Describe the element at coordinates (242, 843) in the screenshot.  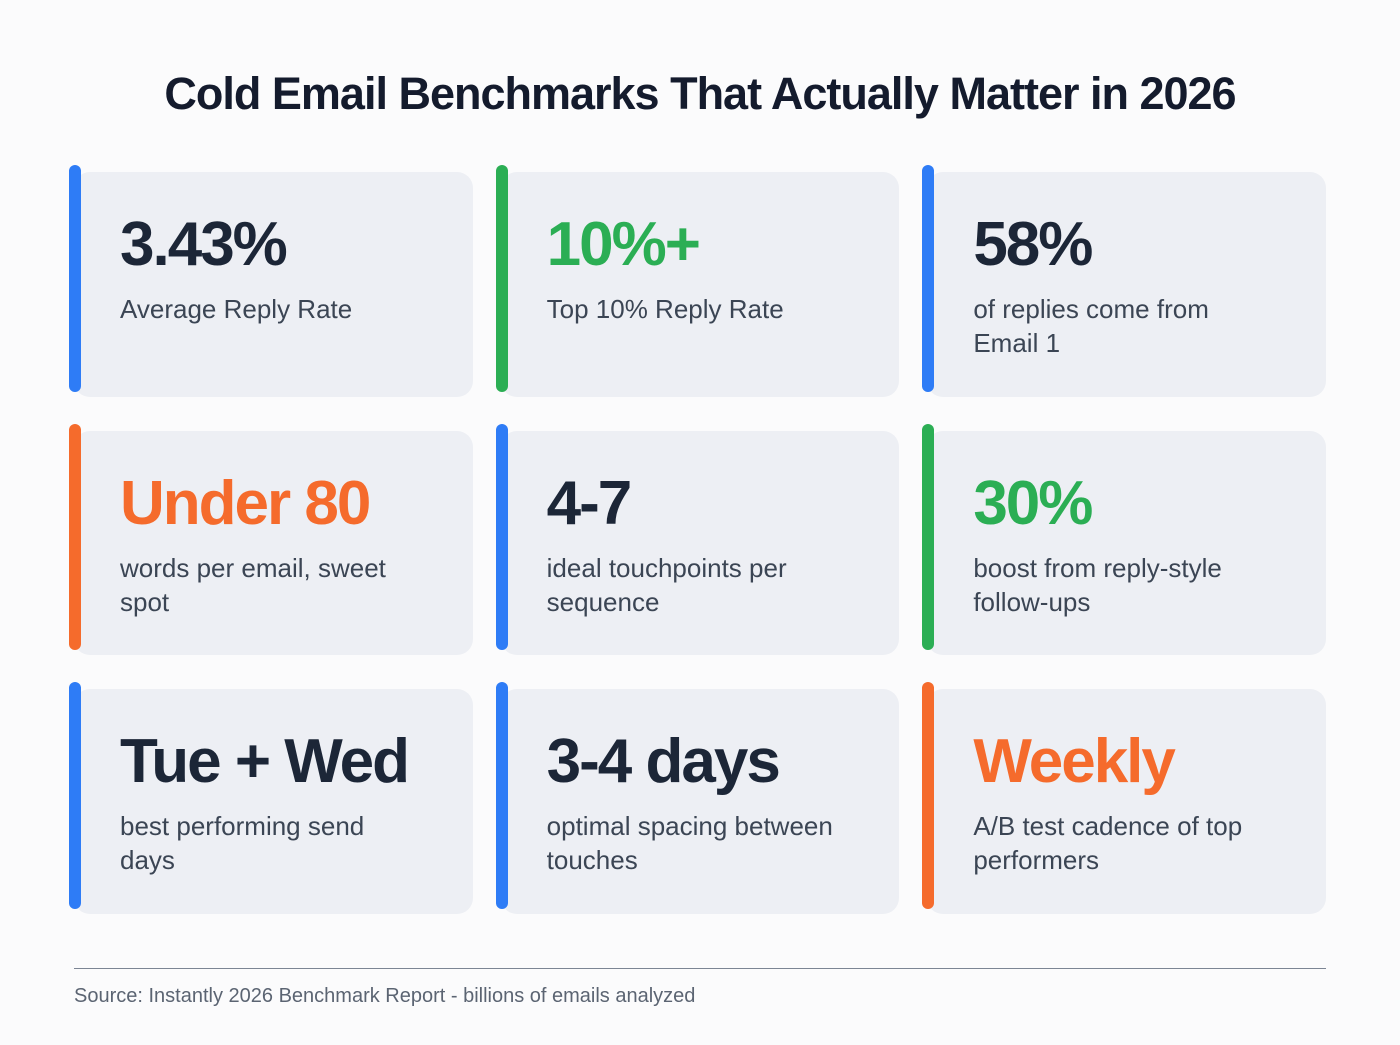
I see `stat-label: best performing send days` at that location.